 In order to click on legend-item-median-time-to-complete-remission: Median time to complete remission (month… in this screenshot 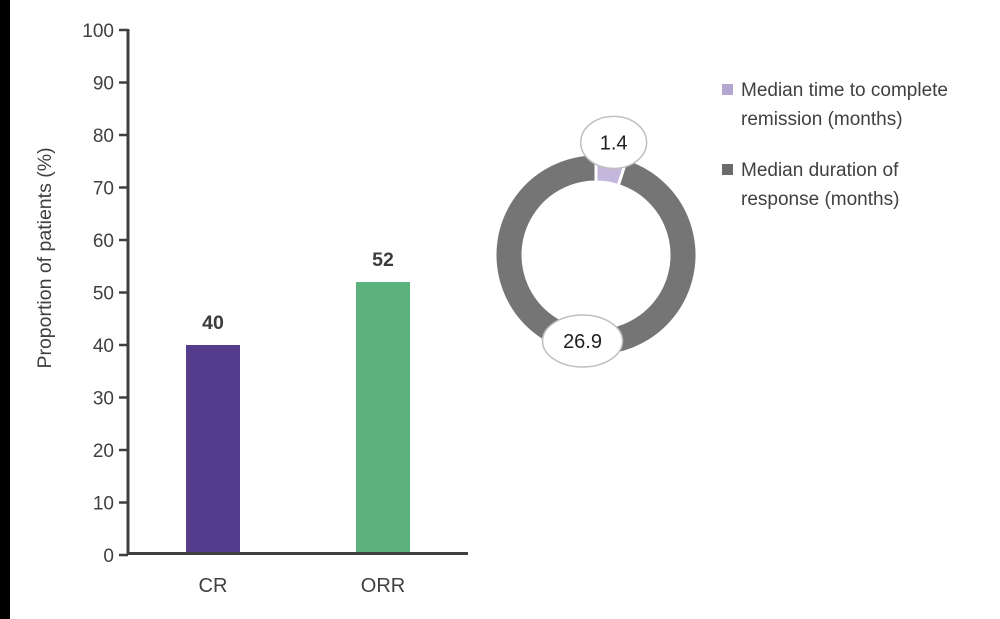, I will do `click(856, 105)`.